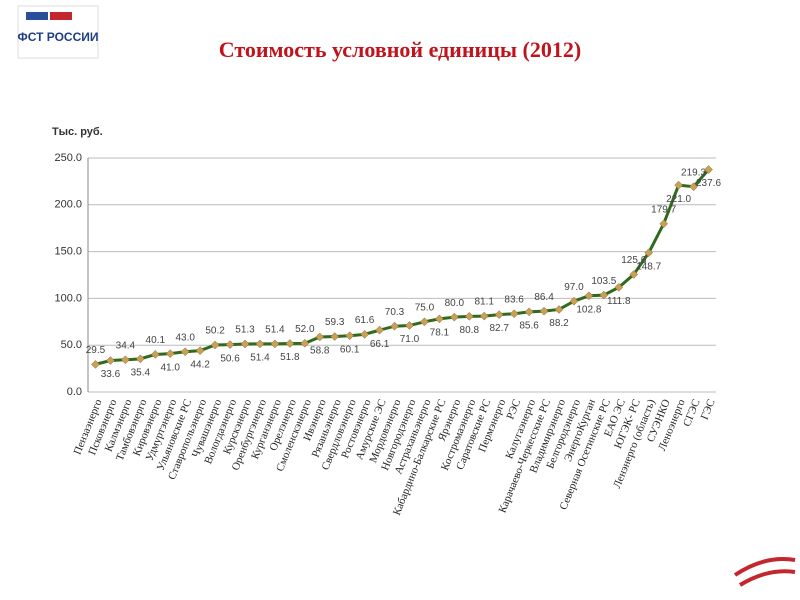  I want to click on data-label: 71.0, so click(410, 339).